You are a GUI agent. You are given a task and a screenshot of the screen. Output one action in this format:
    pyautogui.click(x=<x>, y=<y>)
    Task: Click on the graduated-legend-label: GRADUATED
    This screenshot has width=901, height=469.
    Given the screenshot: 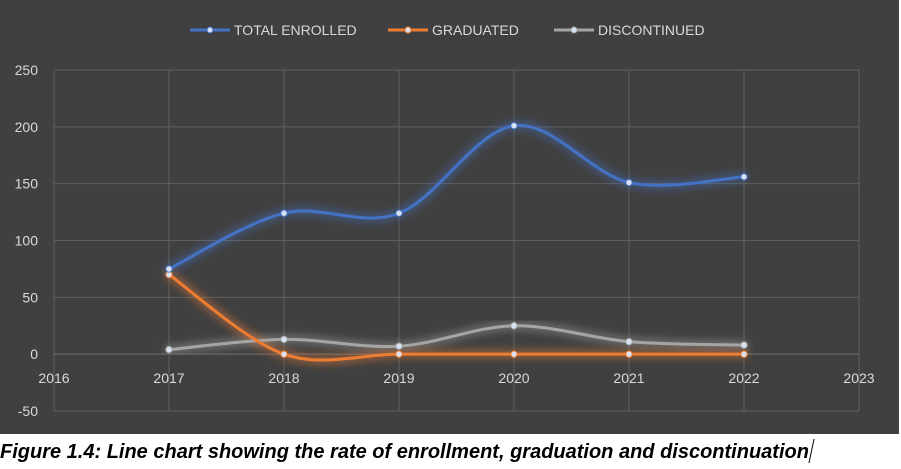 What is the action you would take?
    pyautogui.click(x=475, y=30)
    